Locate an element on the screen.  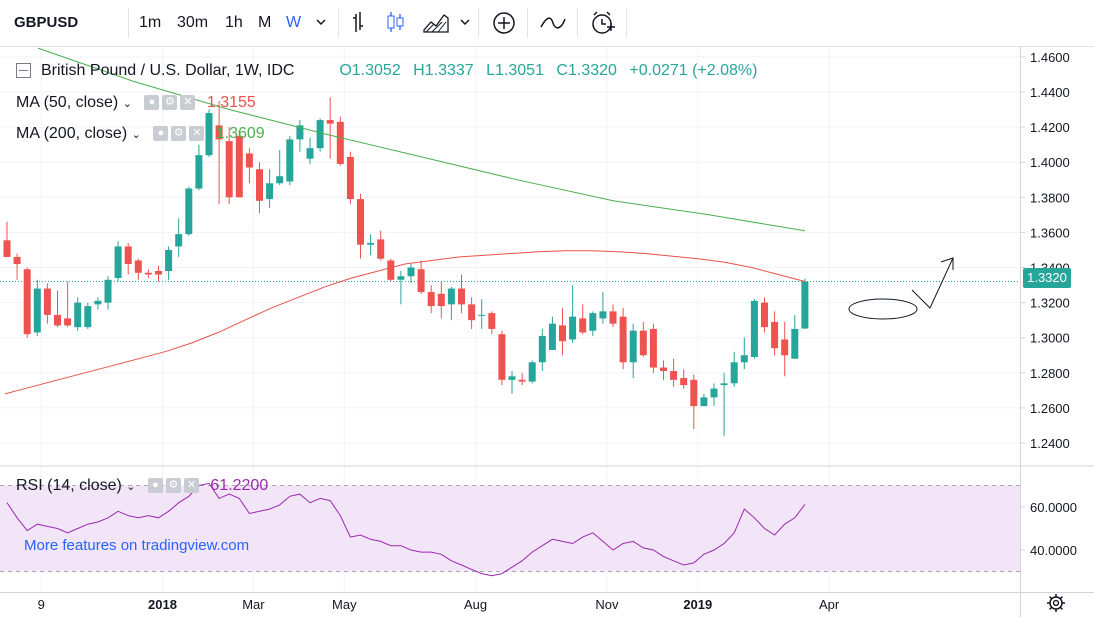
settings-gear-icon is located at coordinates (1056, 603).